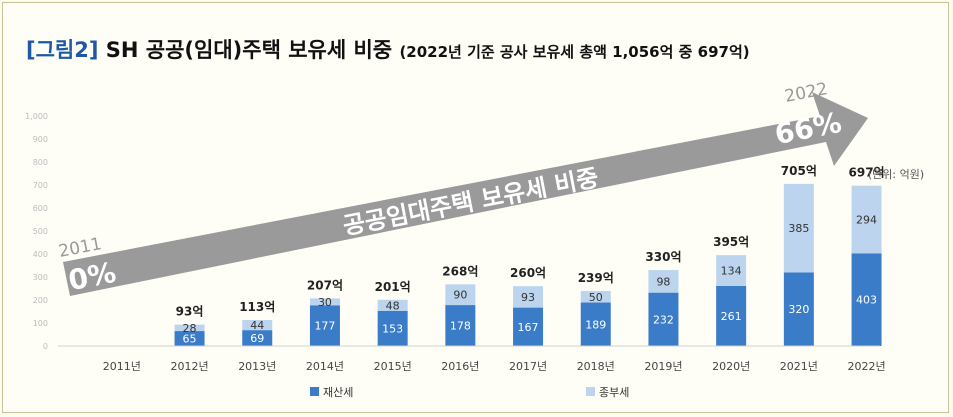 The width and height of the screenshot is (953, 417). I want to click on legend: 재산세 종부세, so click(469, 392).